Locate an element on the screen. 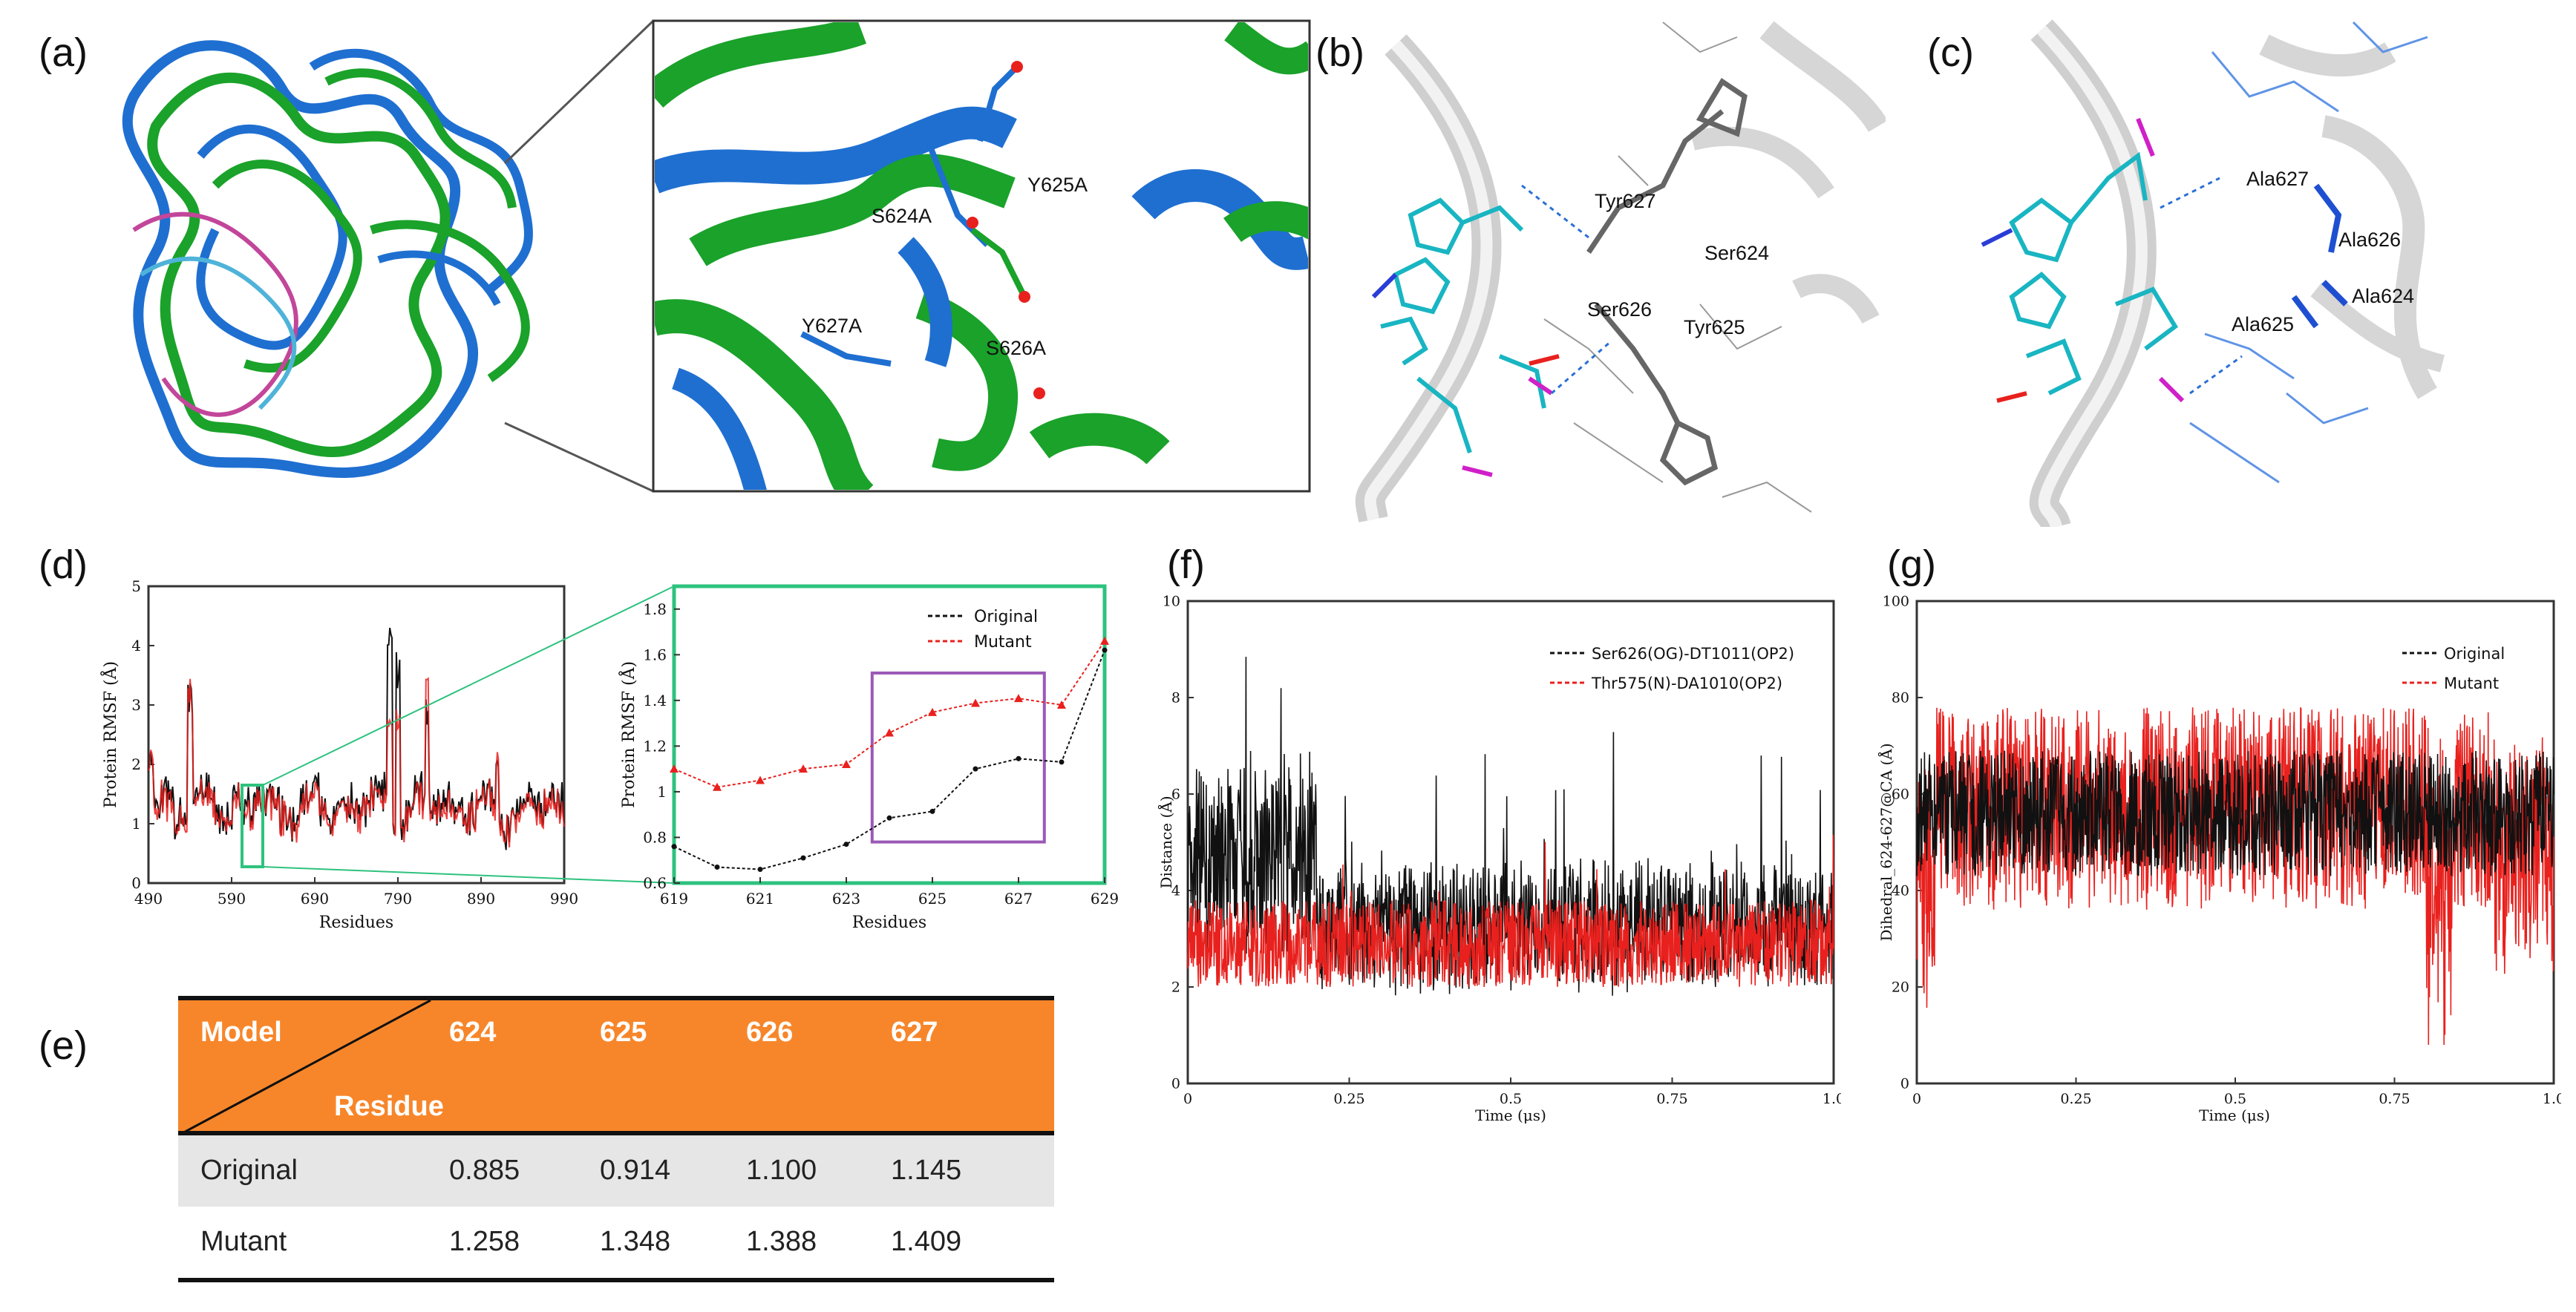 Image resolution: width=2576 pixels, height=1312 pixels. f-ytick-label: 0 is located at coordinates (1175, 1084).